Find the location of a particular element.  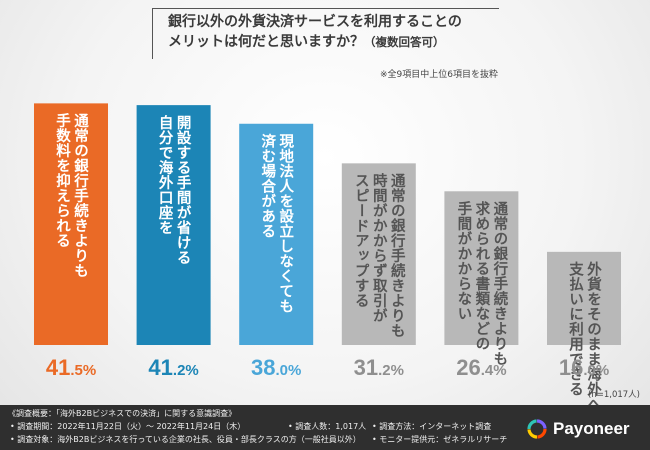

bar-category-text: 現地法人を設立しなくても is located at coordinates (285, 224).